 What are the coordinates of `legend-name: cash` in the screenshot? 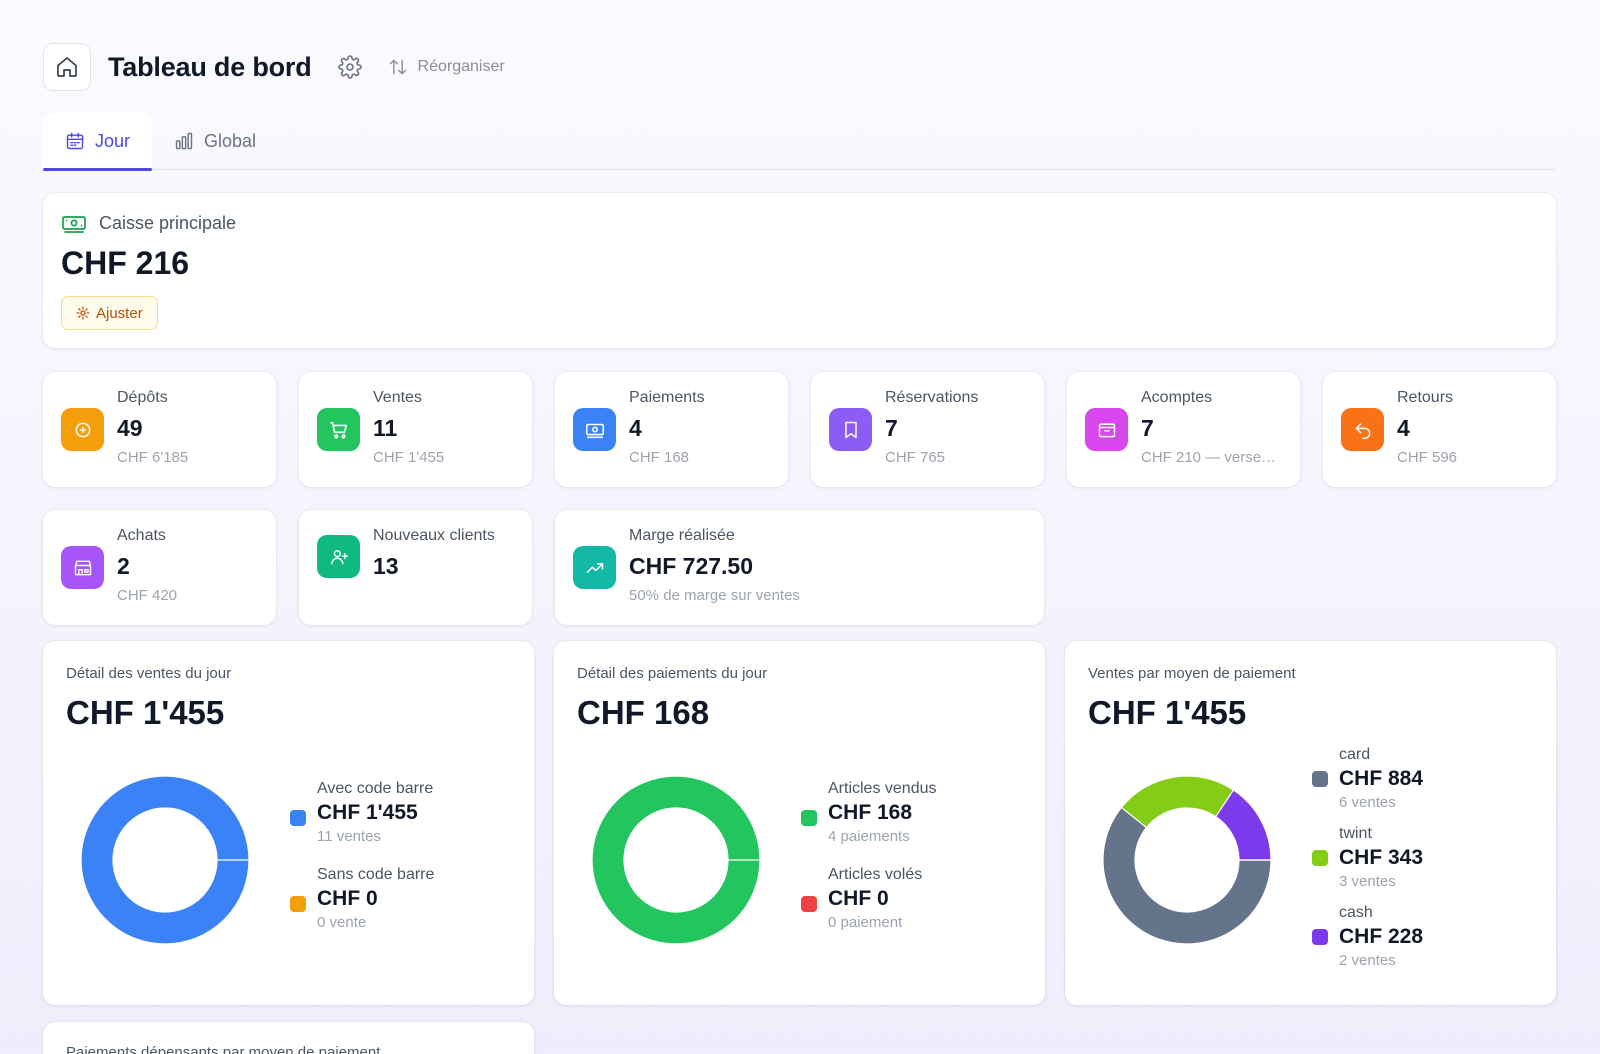 It's located at (1356, 912).